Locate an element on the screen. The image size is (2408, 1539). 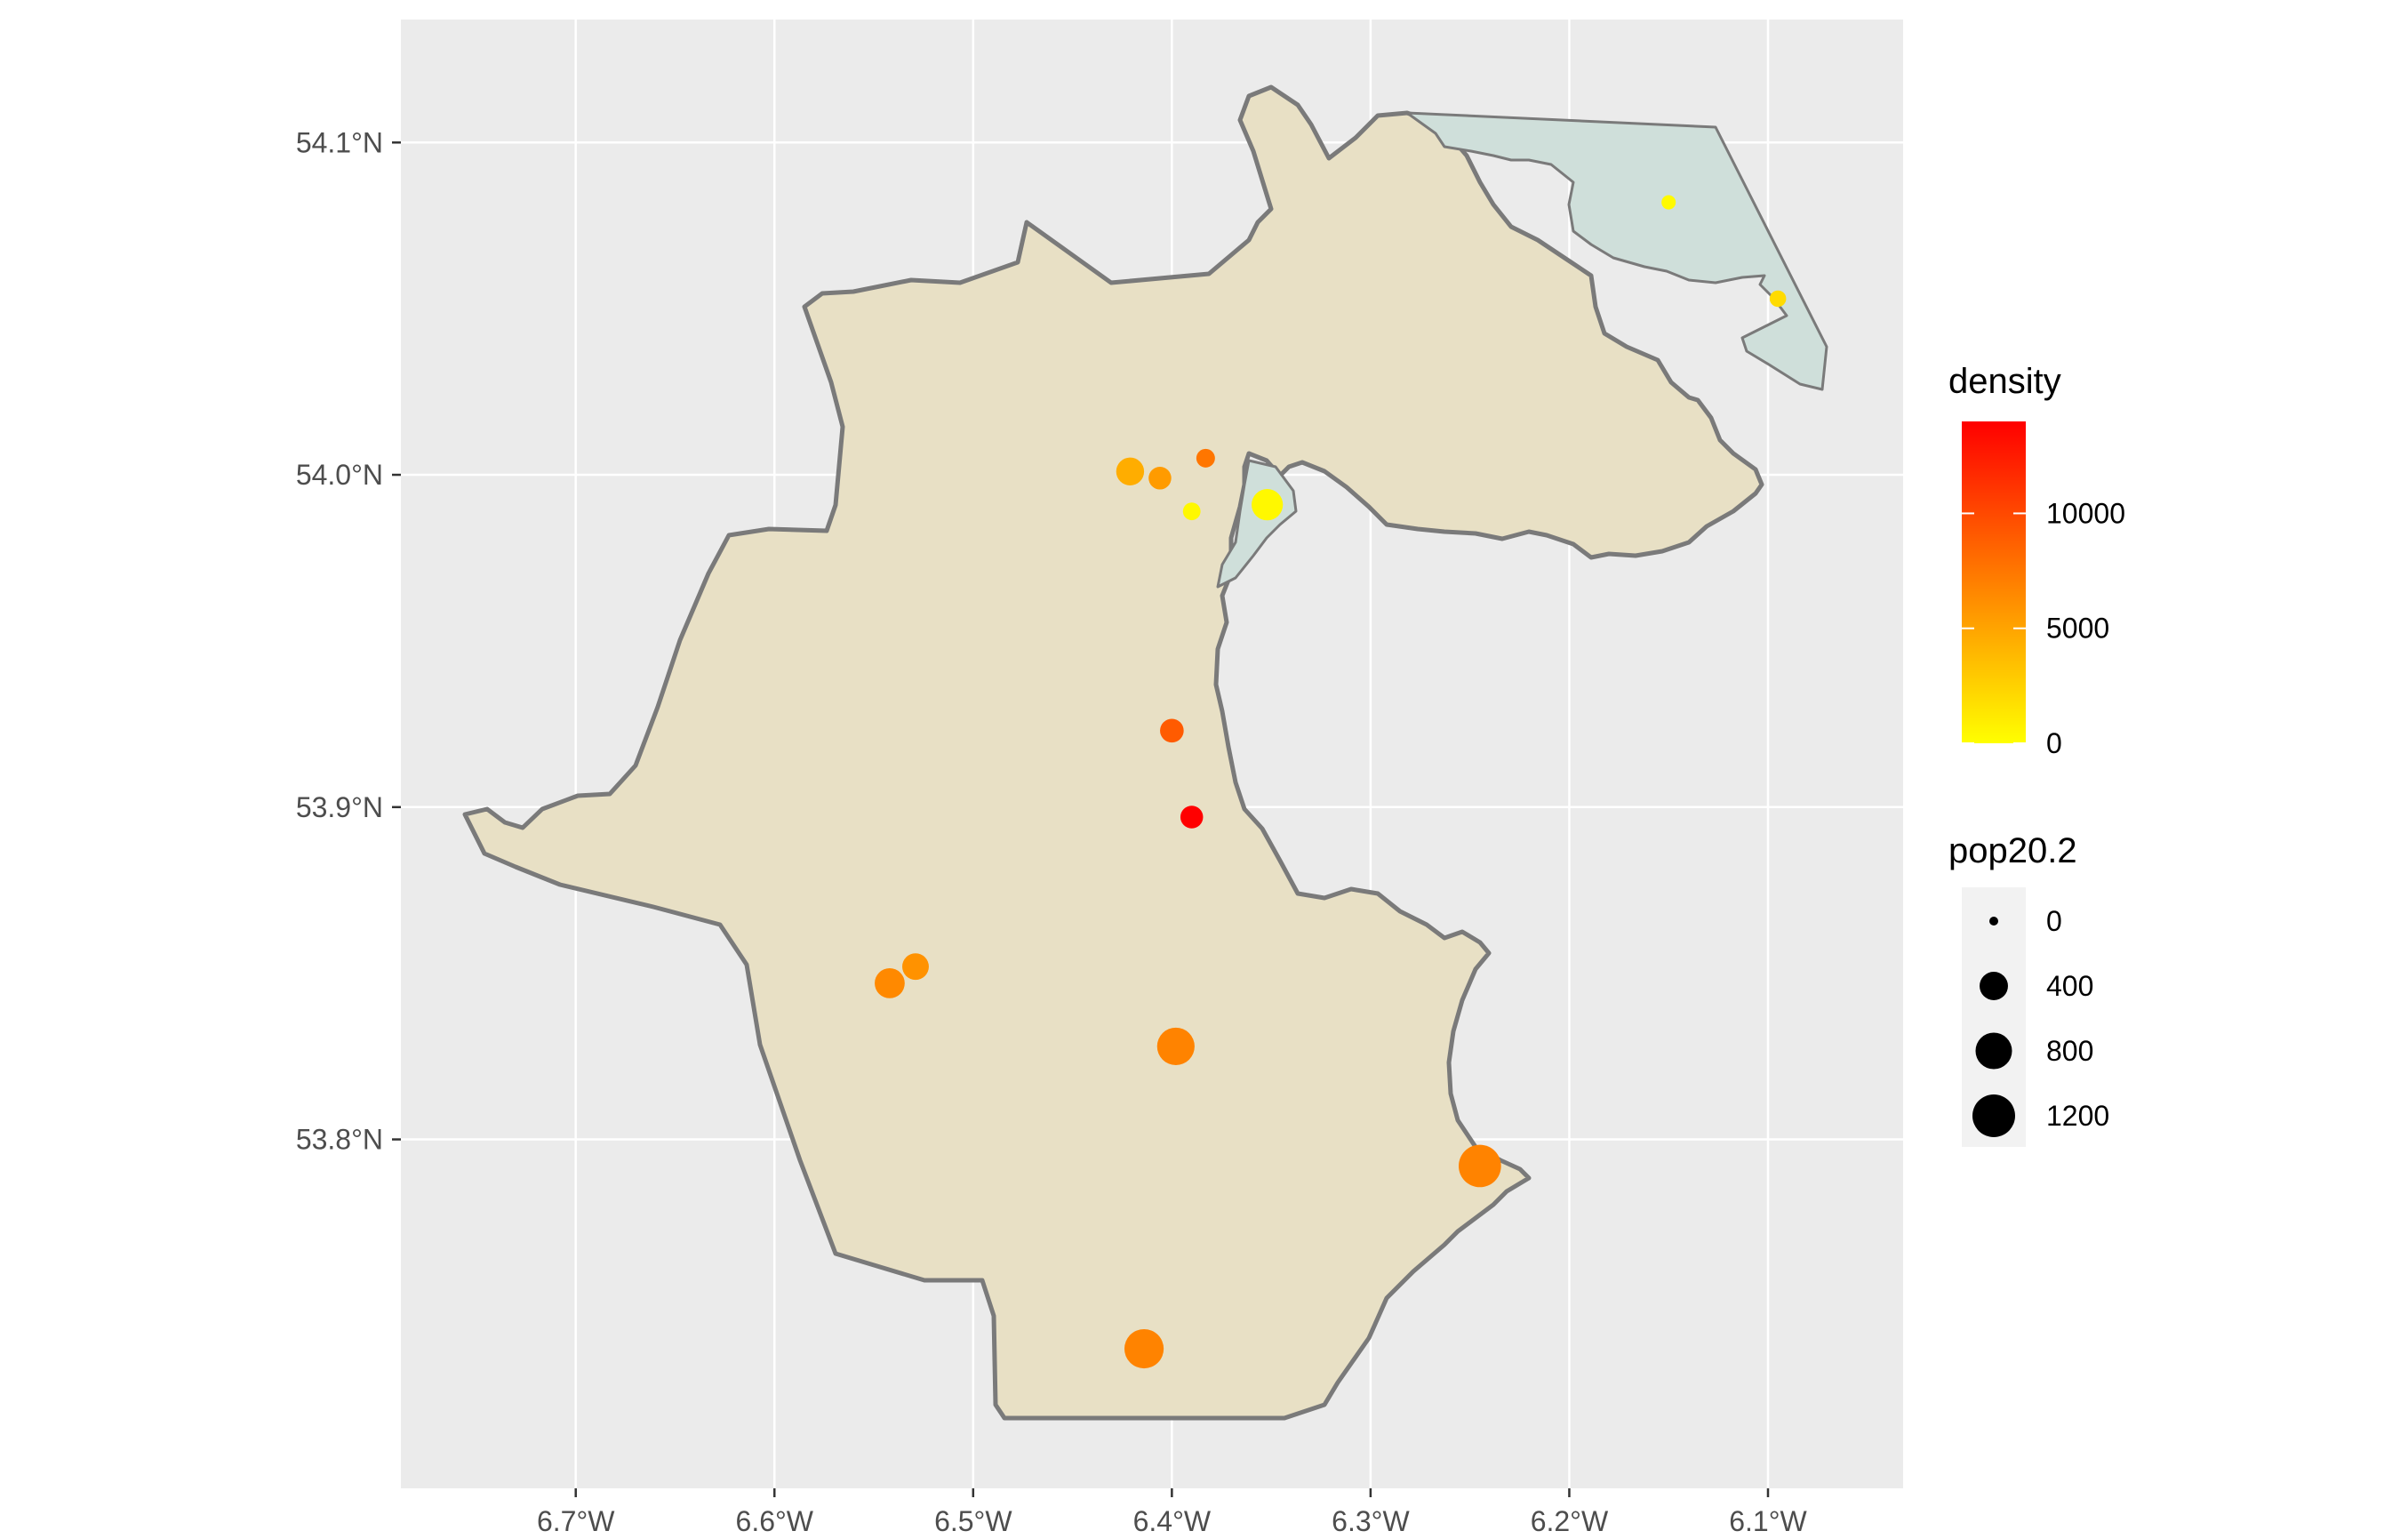
density-break-label: 0 is located at coordinates (2054, 743).